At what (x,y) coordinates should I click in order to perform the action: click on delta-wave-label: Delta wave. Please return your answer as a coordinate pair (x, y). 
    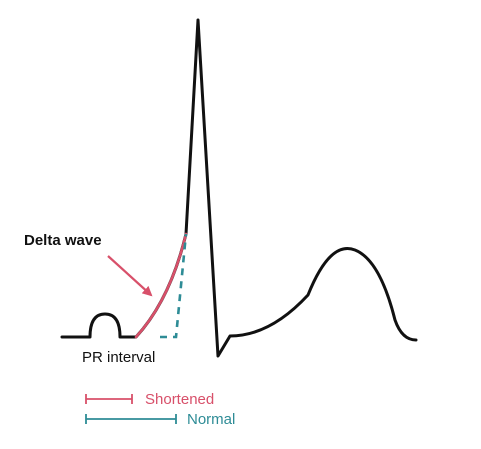
    Looking at the image, I should click on (63, 240).